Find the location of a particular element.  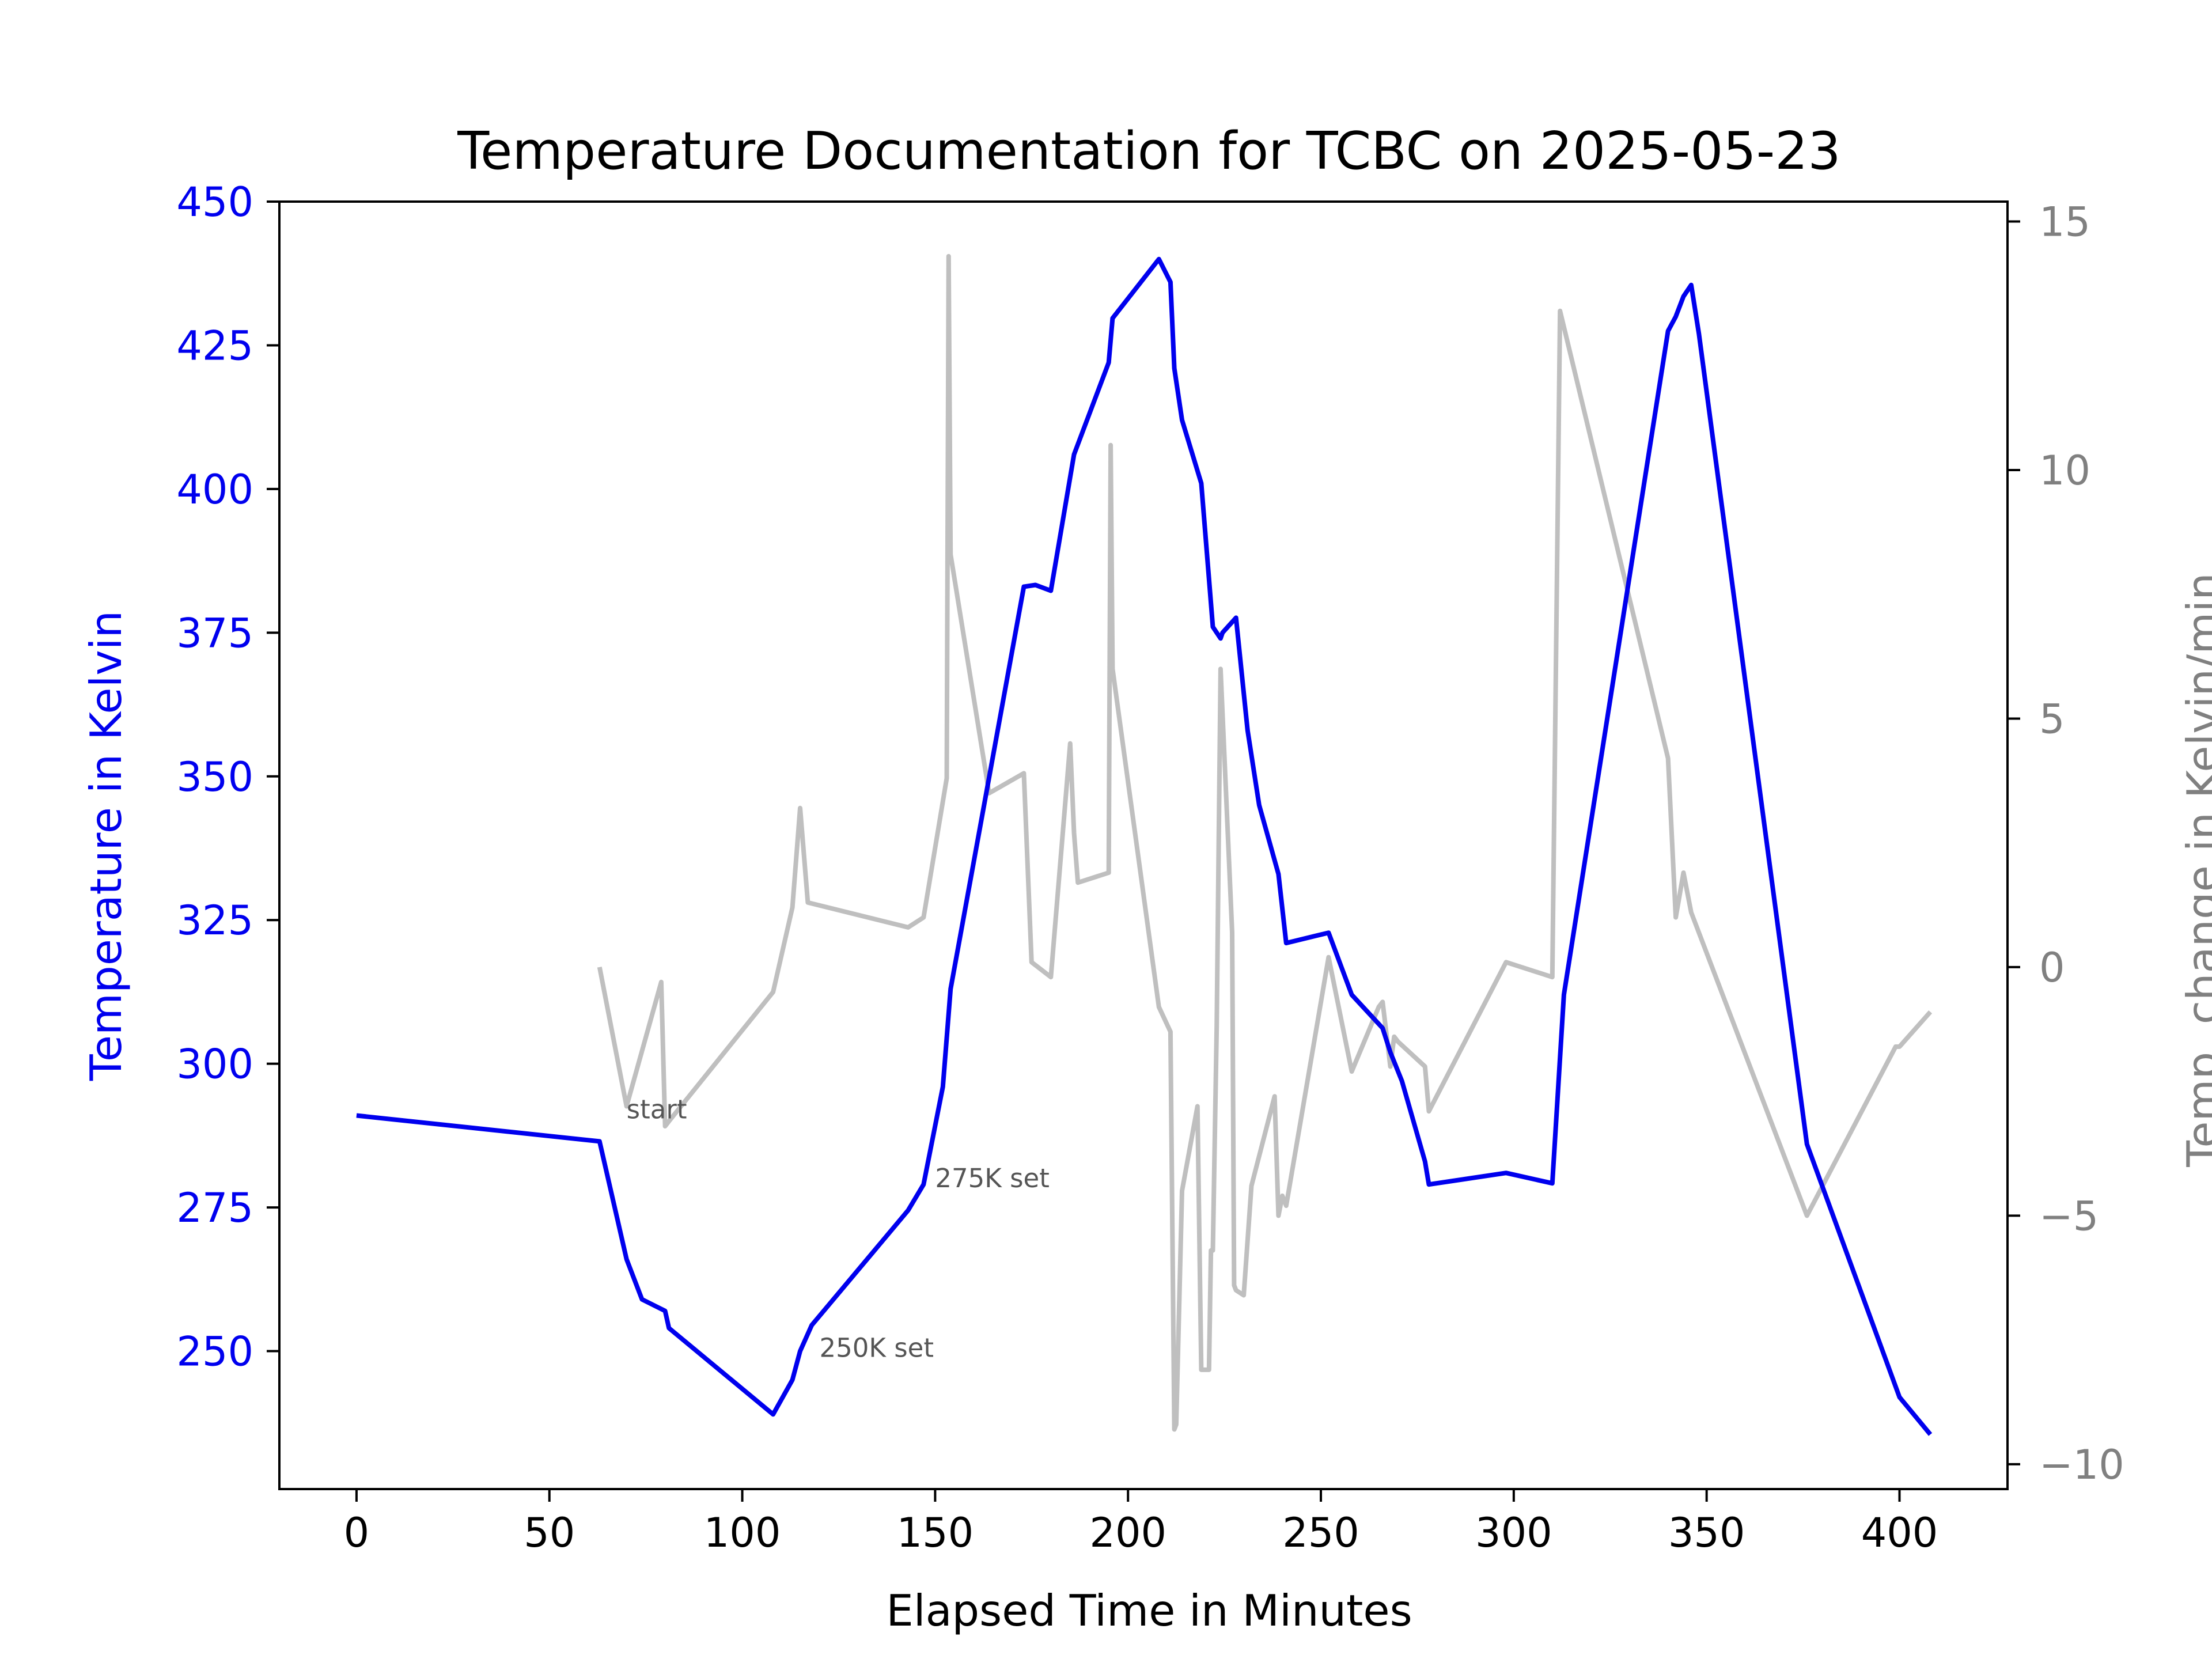

x-axis: 0 50 100 150 200 250 300 350 400 is located at coordinates (1141, 1522).